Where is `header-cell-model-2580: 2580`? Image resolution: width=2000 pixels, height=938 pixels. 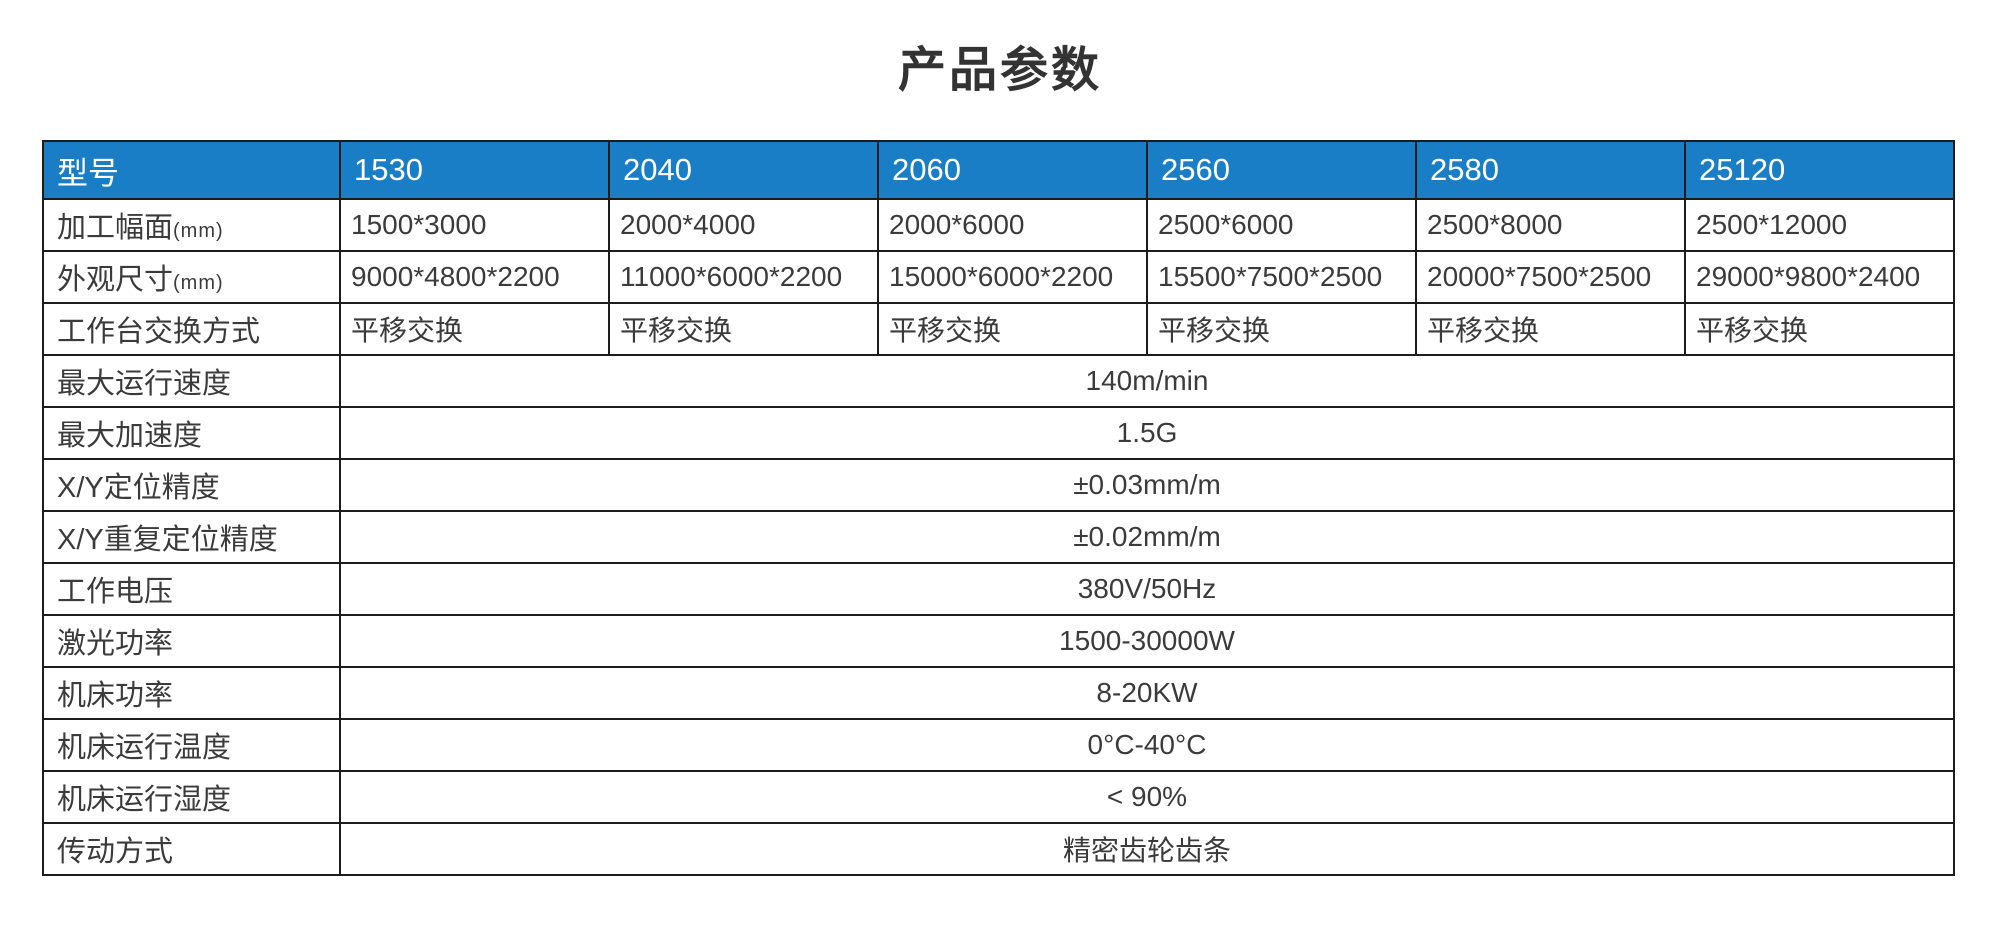
header-cell-model-2580: 2580 is located at coordinates (1550, 170).